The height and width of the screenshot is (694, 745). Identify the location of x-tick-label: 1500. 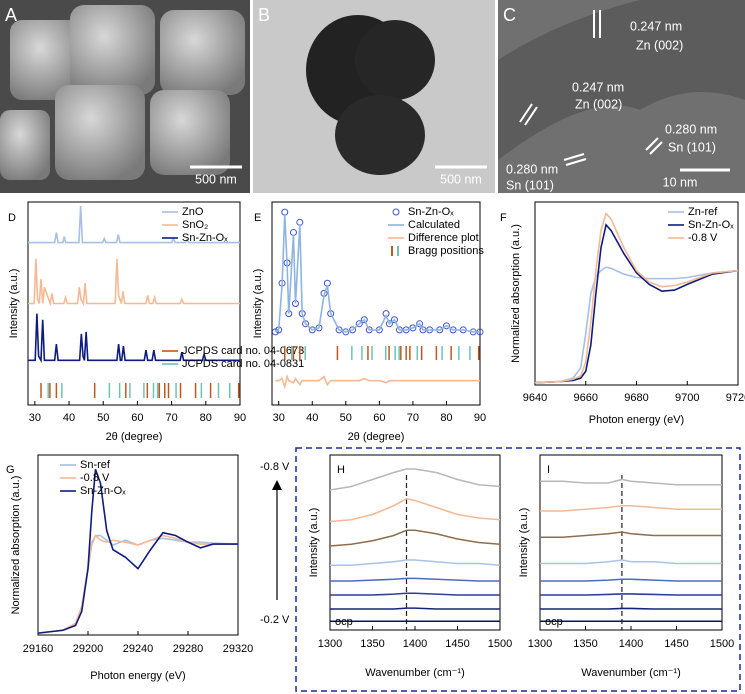
(500, 644).